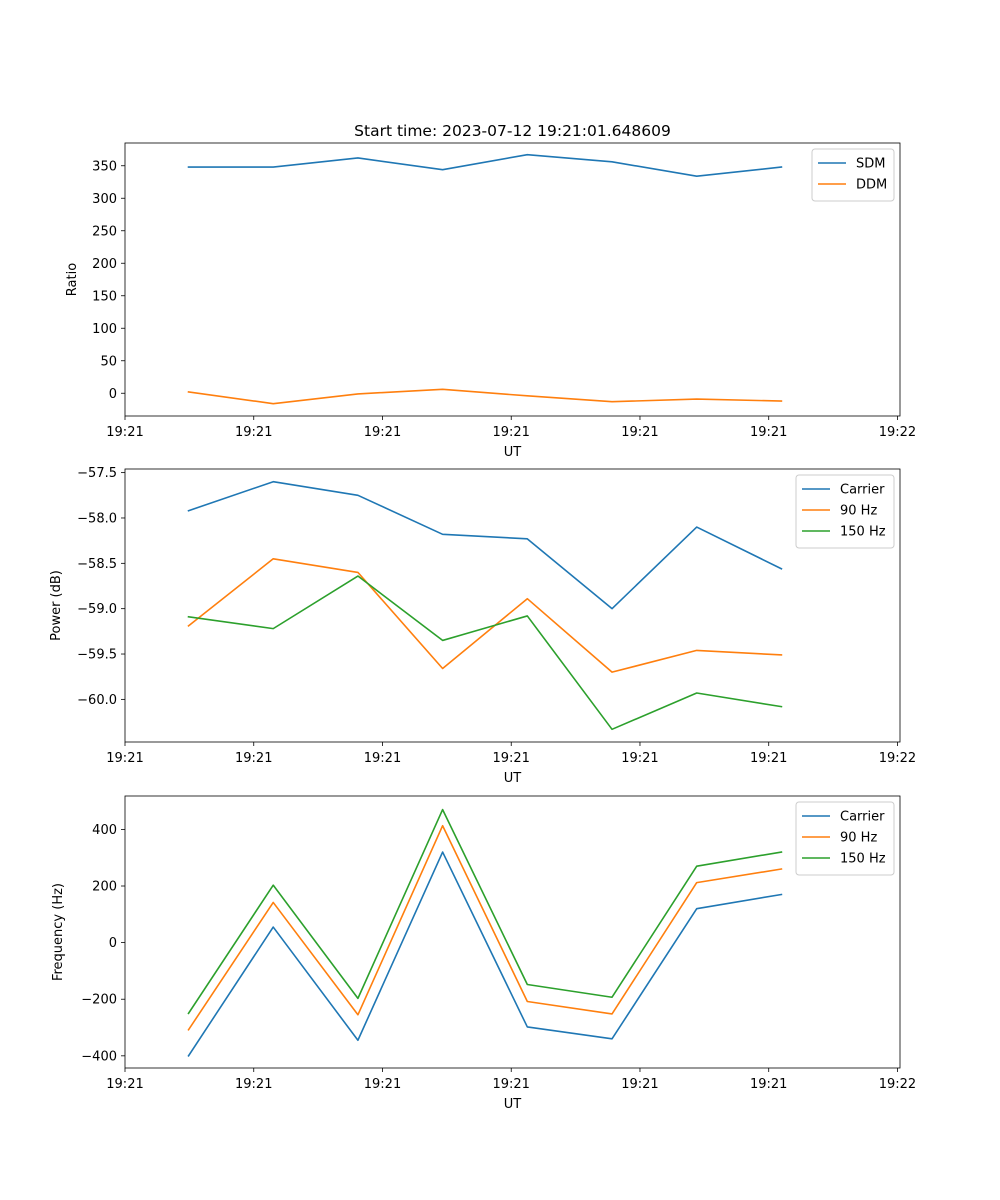 This screenshot has width=1000, height=1200. Describe the element at coordinates (108, 361) in the screenshot. I see `y-tick-label: 50` at that location.